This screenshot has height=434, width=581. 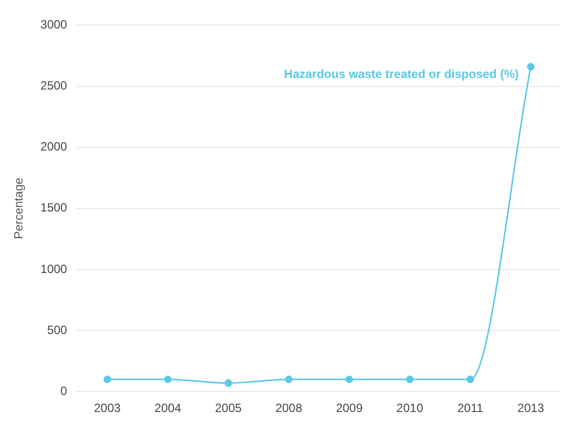 What do you see at coordinates (19, 208) in the screenshot?
I see `y-axis-title: Percentage` at bounding box center [19, 208].